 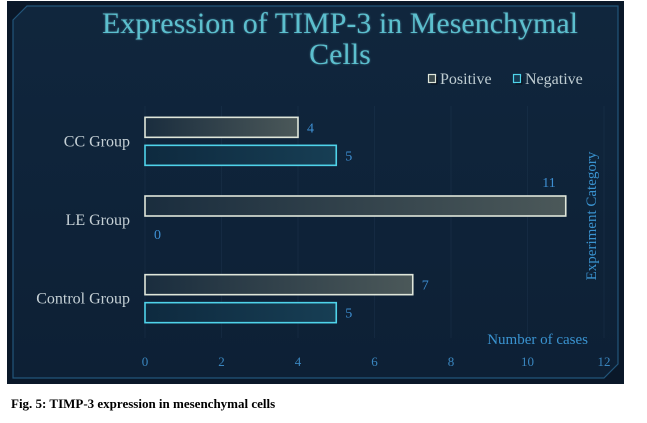 What do you see at coordinates (432, 78) in the screenshot?
I see `legend-swatch-positive` at bounding box center [432, 78].